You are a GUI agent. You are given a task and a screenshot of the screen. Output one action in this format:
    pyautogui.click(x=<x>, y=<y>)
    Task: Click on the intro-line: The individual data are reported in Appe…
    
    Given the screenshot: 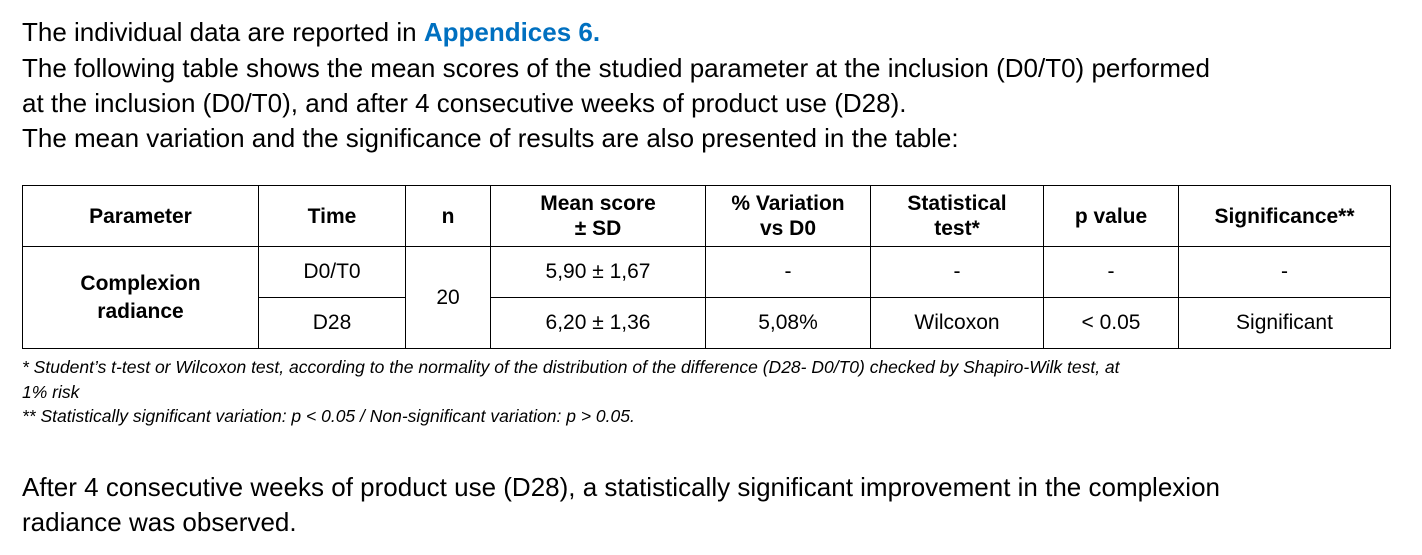 What is the action you would take?
    pyautogui.click(x=311, y=32)
    